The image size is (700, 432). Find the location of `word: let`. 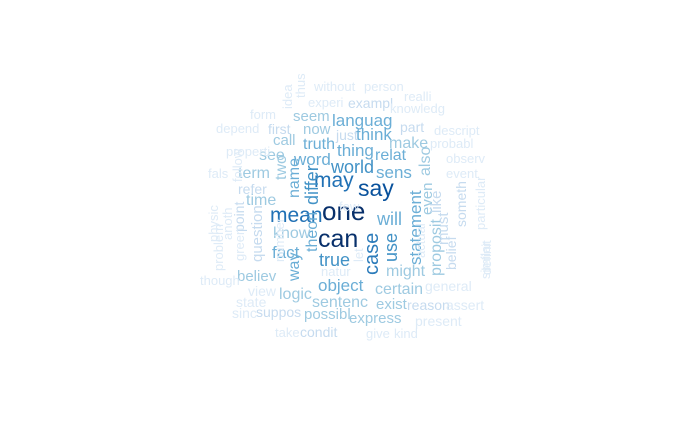

word: let is located at coordinates (358, 255).